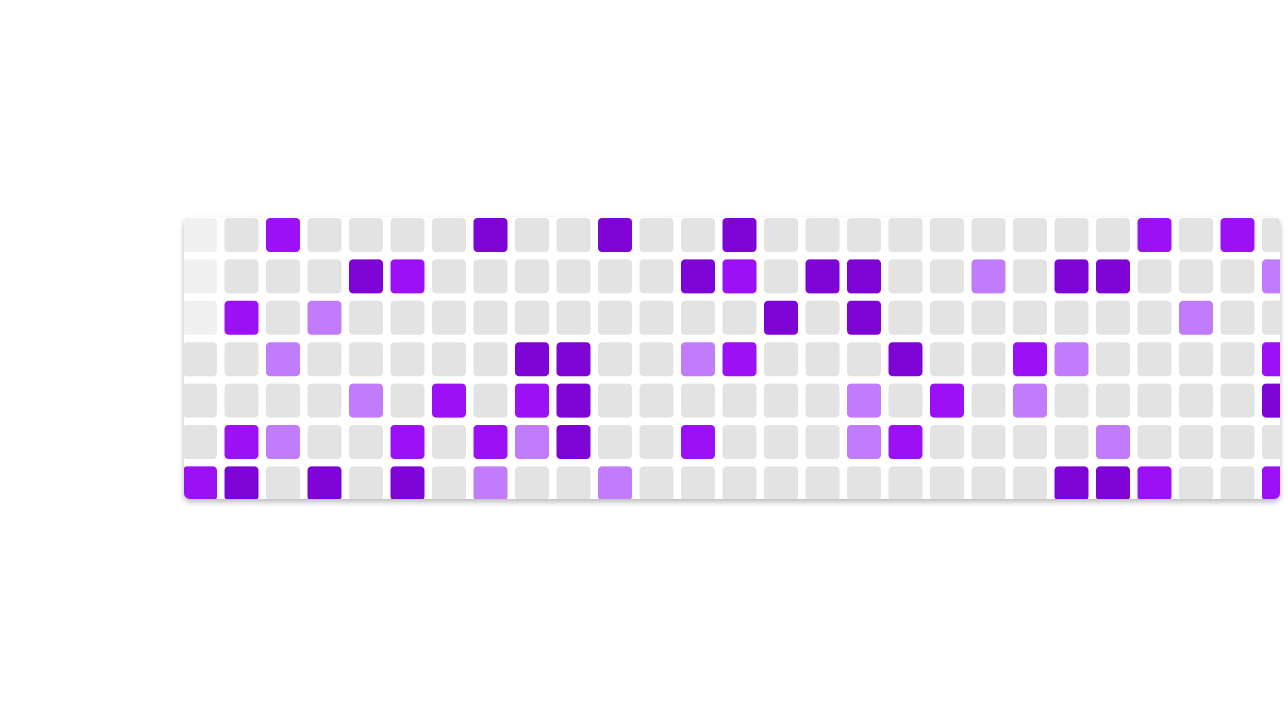 The width and height of the screenshot is (1288, 720). What do you see at coordinates (864, 235) in the screenshot?
I see `heatmap-cell-r0-c16` at bounding box center [864, 235].